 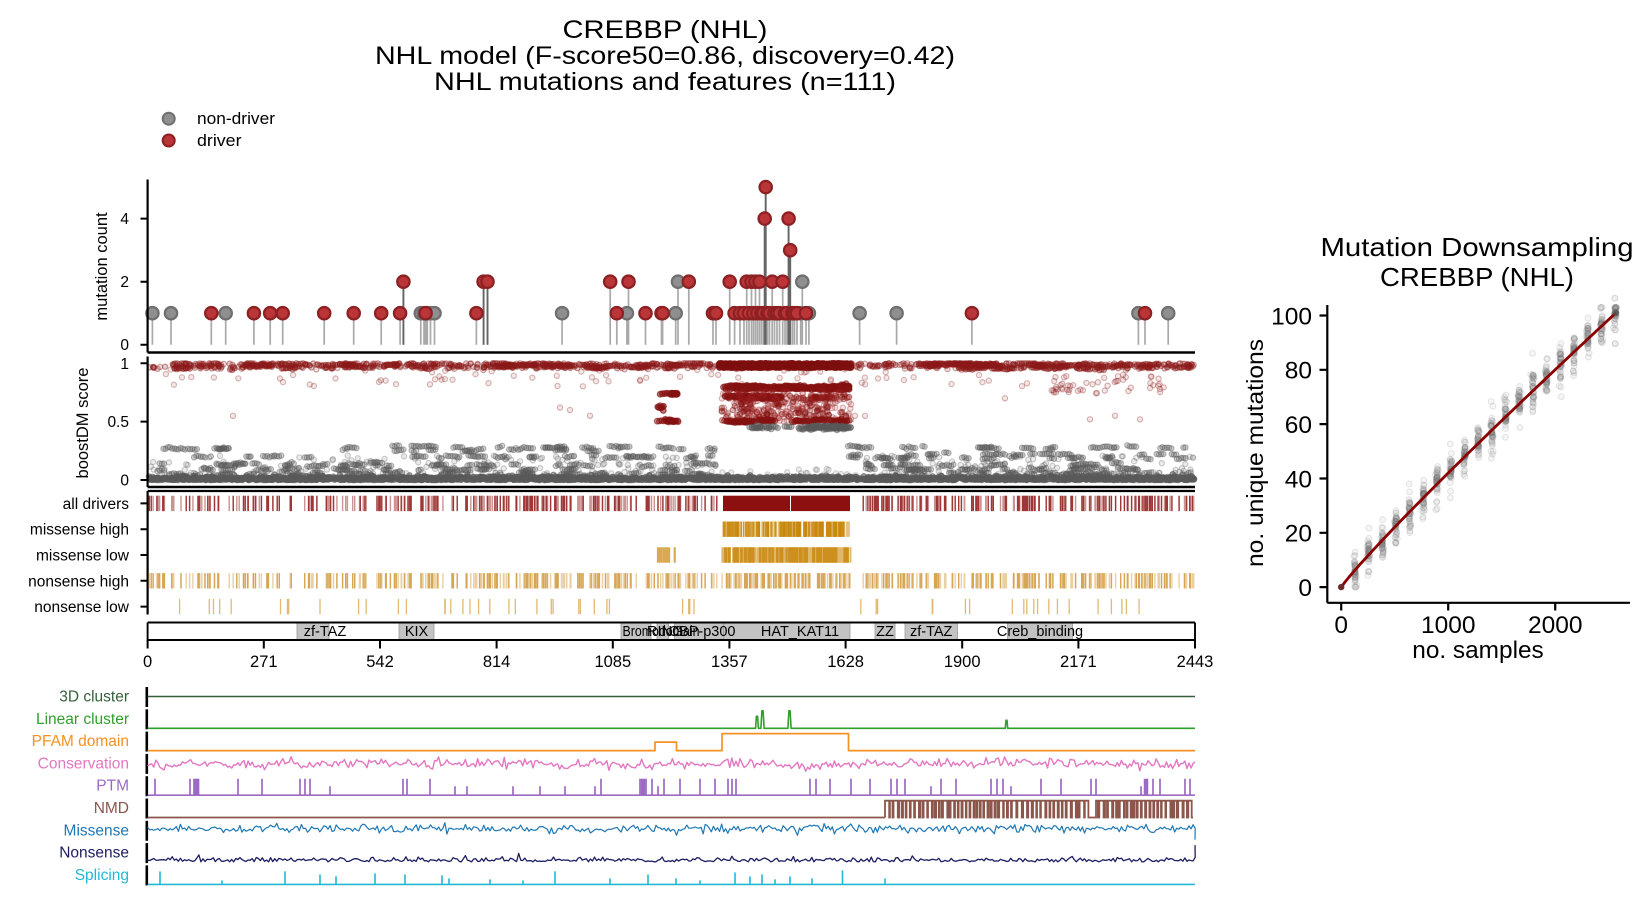 What do you see at coordinates (236, 119) in the screenshot?
I see `svg-text: non-driver` at bounding box center [236, 119].